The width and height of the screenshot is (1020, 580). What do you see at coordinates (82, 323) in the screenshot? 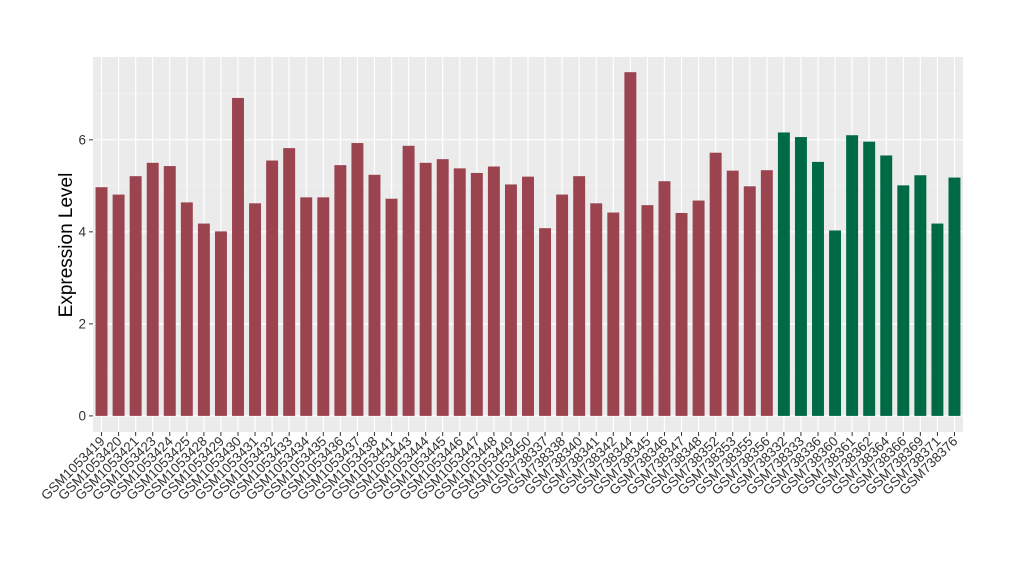
I see `y-tick-label: 2` at bounding box center [82, 323].